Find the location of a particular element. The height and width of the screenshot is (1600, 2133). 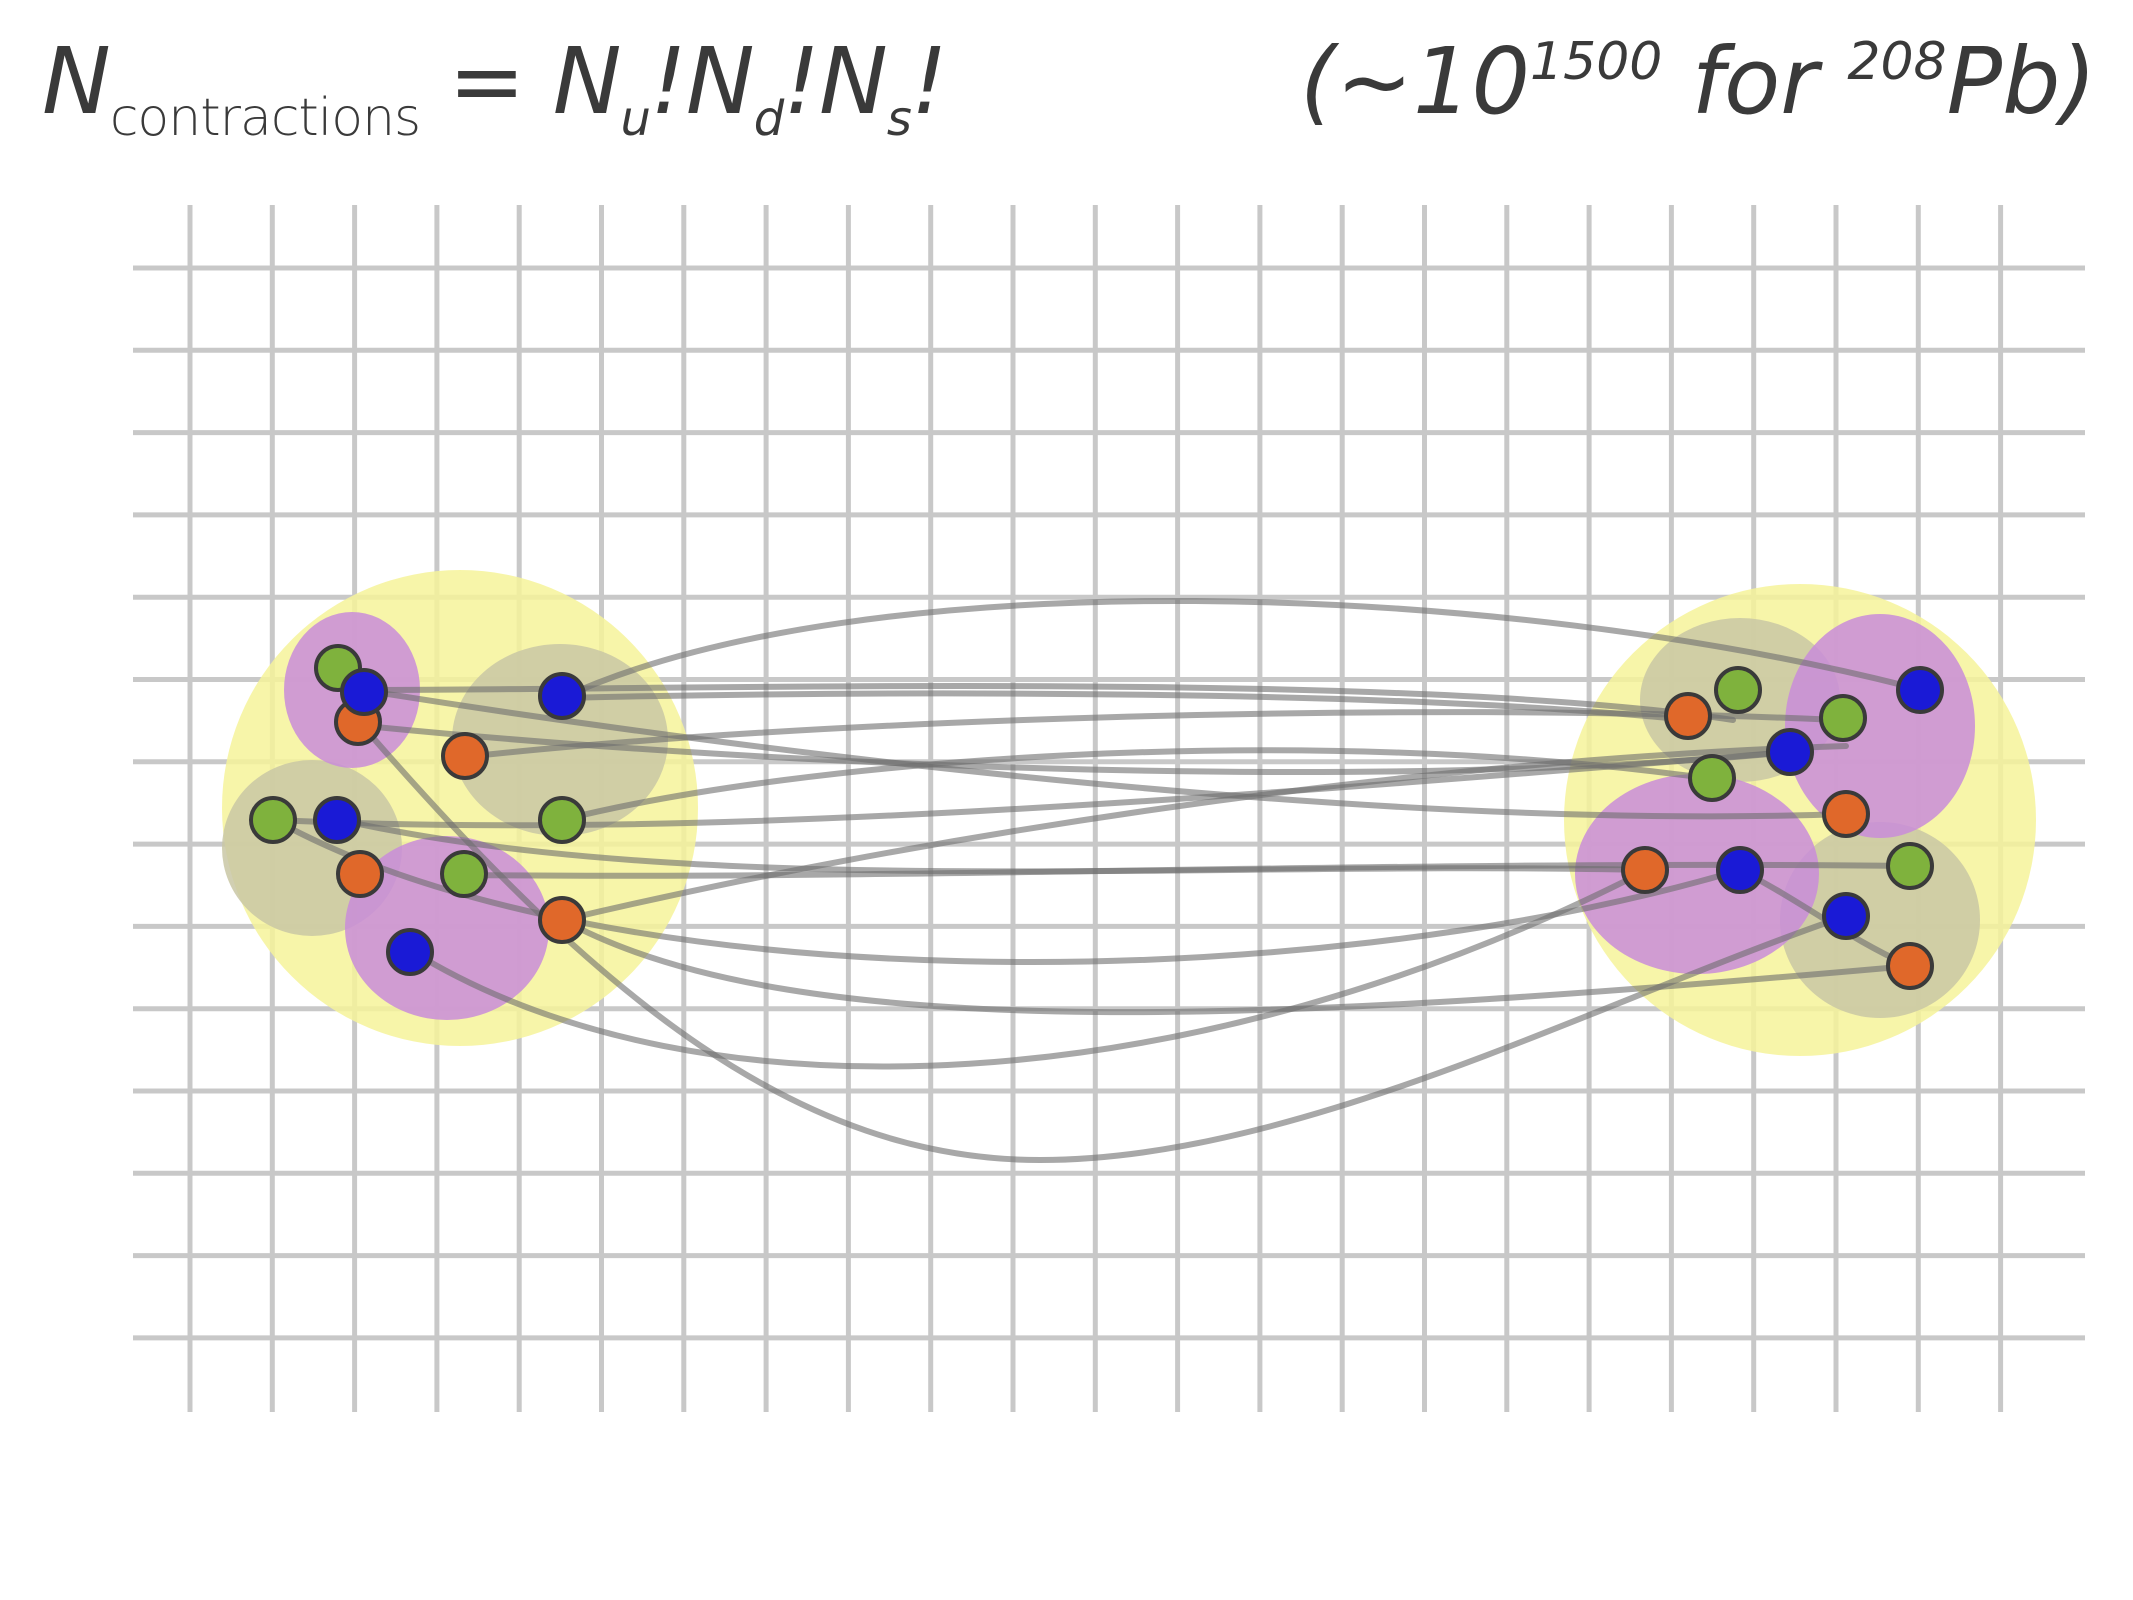

formula-term-s: N is located at coordinates (853, 81).